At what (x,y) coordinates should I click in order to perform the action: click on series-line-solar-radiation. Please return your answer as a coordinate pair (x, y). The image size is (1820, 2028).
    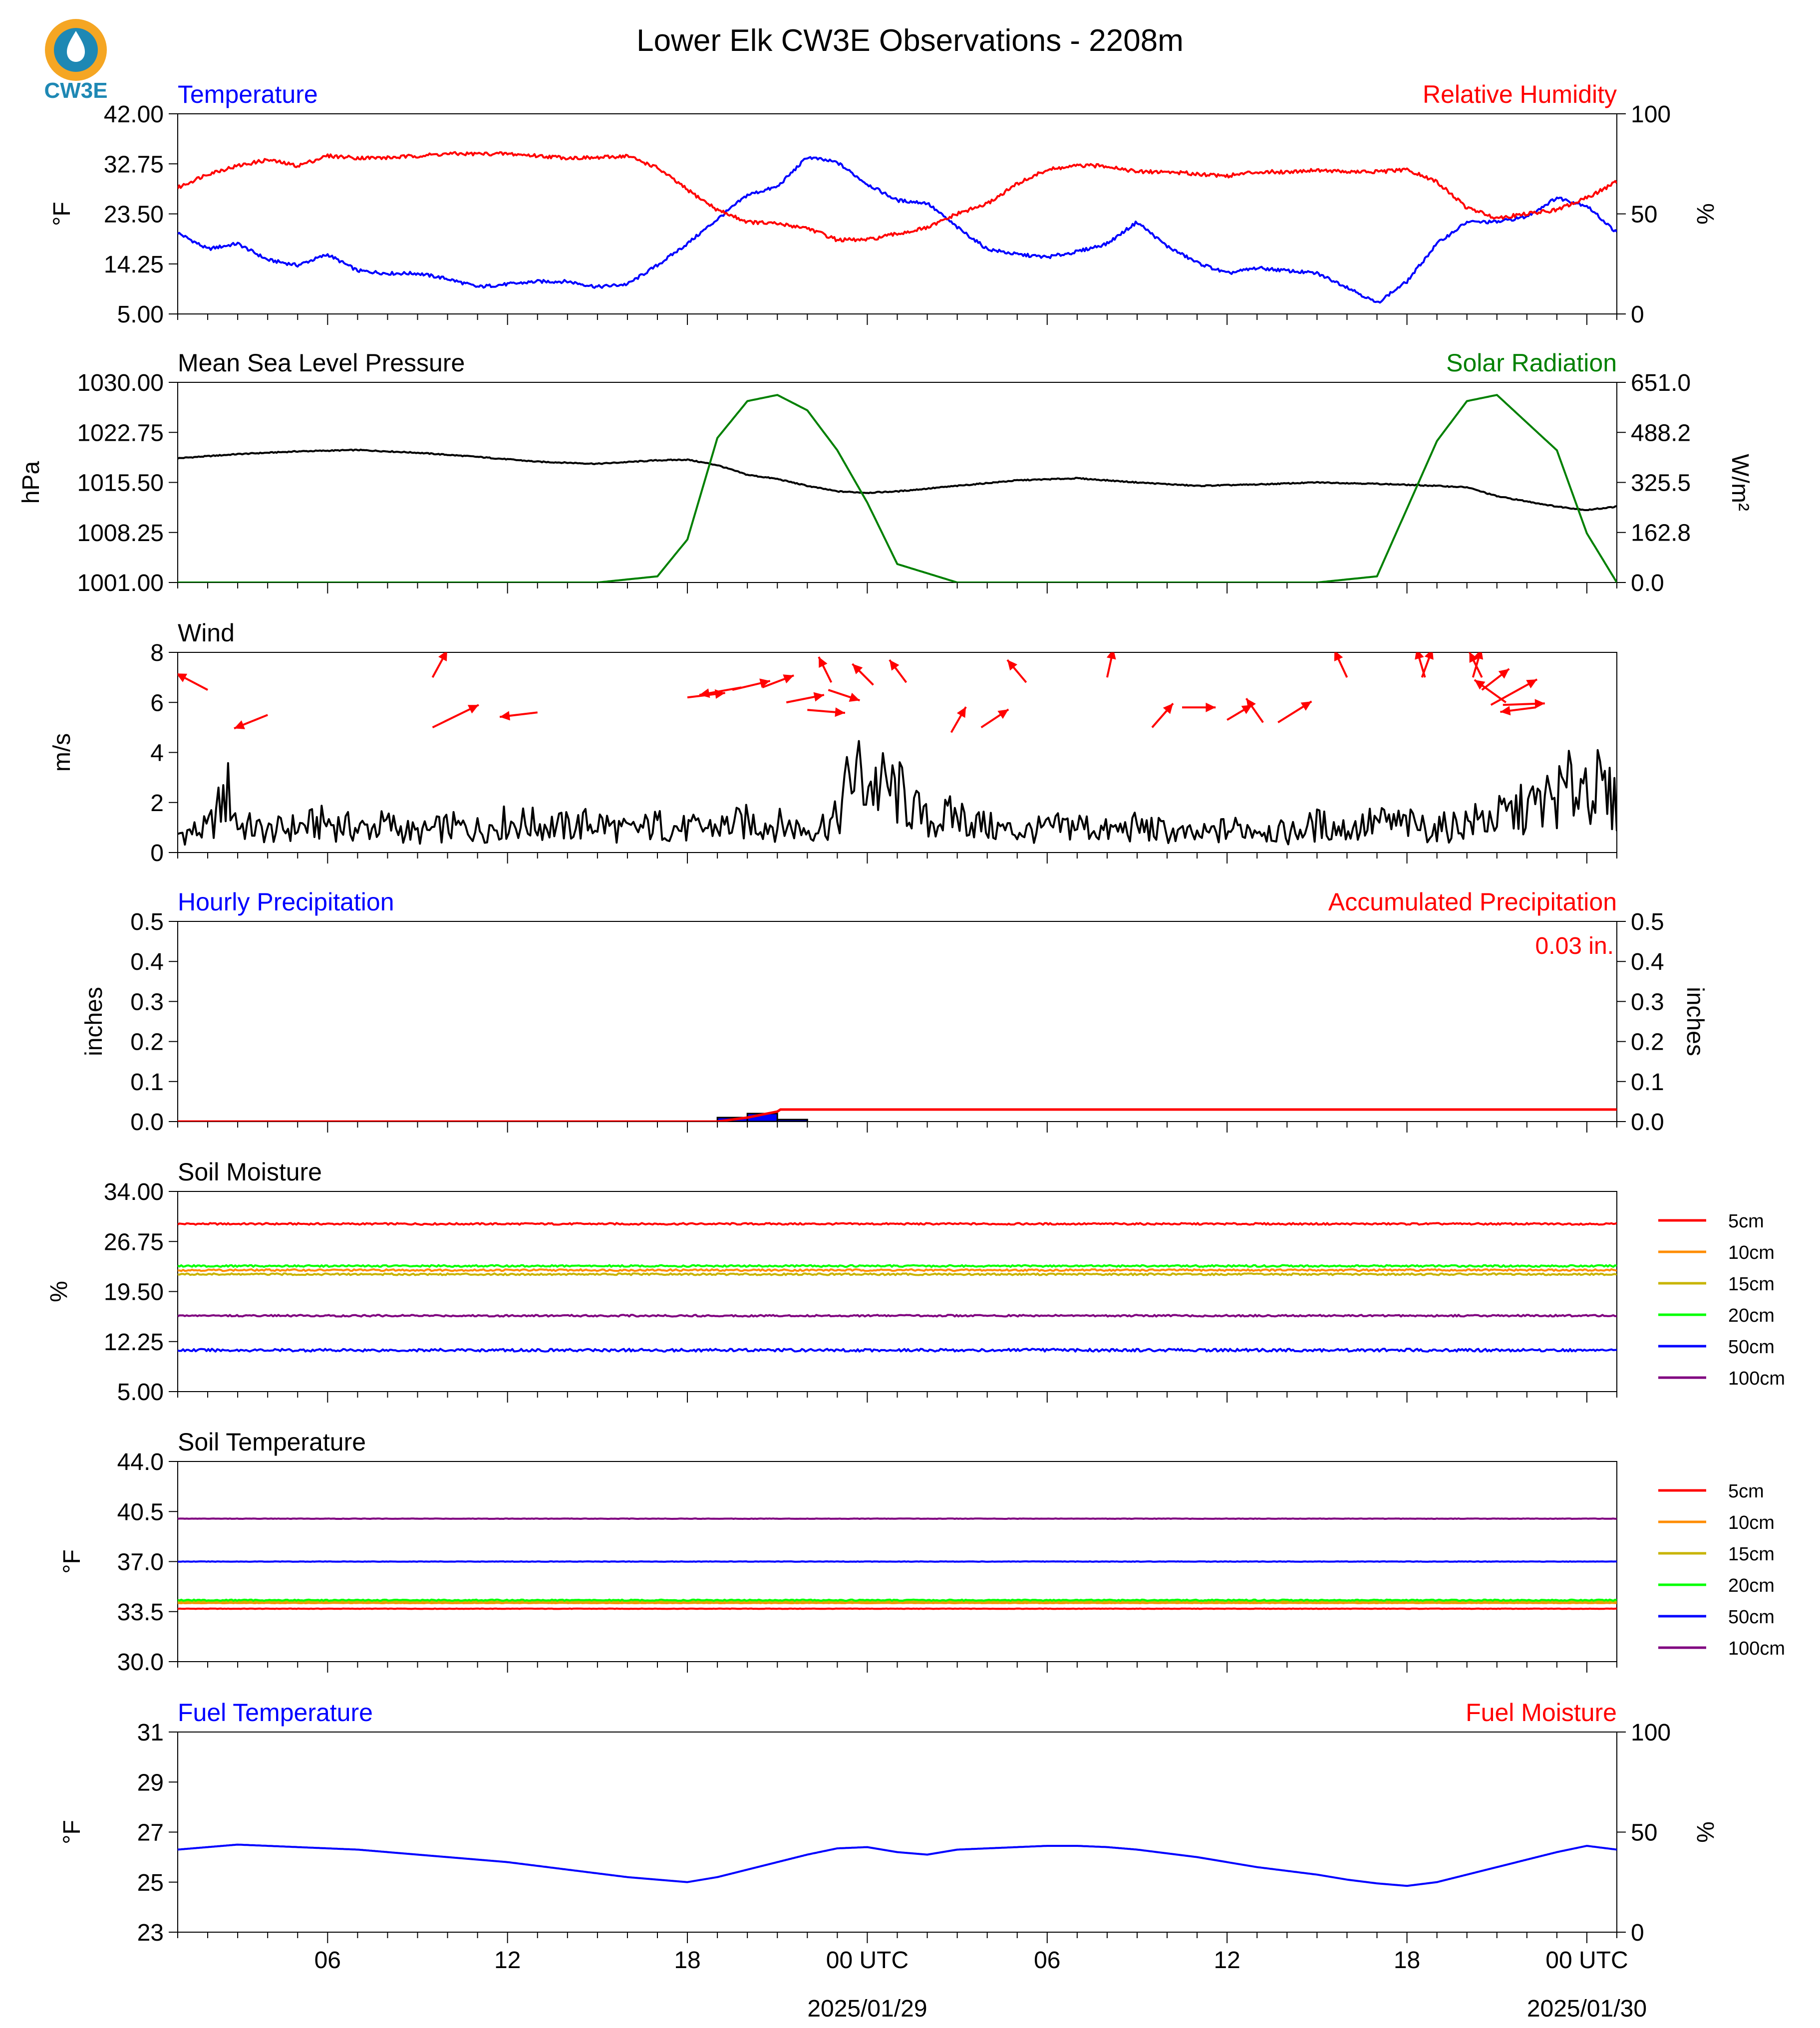
    Looking at the image, I should click on (897, 488).